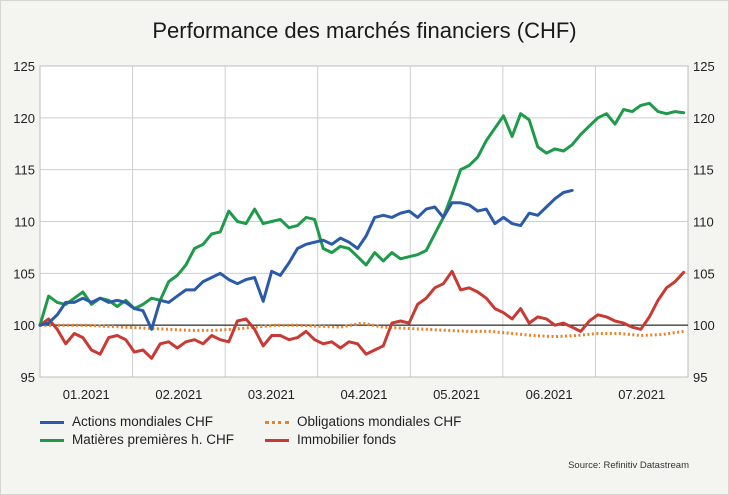 This screenshot has width=729, height=495. I want to click on legend-label-actions: Actions mondiales CHF, so click(143, 421).